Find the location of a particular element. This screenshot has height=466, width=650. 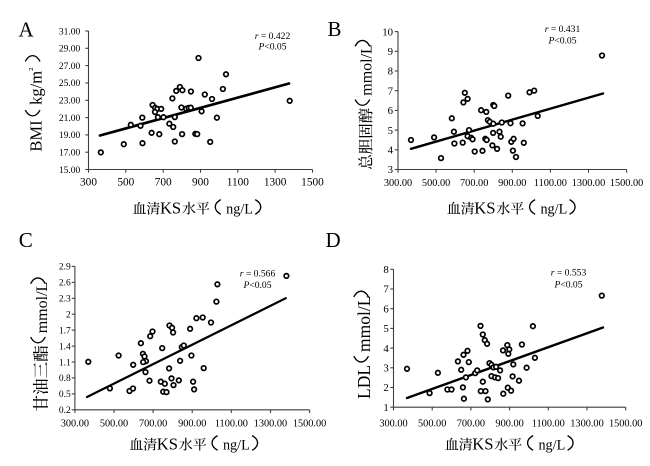

svg-text: 27.00 is located at coordinates (70, 67).